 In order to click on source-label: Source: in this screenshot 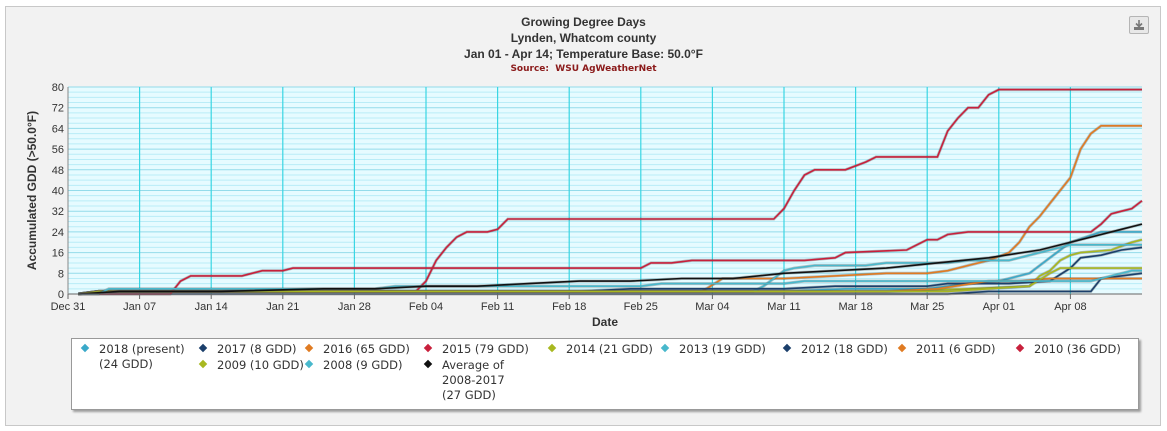, I will do `click(530, 69)`.